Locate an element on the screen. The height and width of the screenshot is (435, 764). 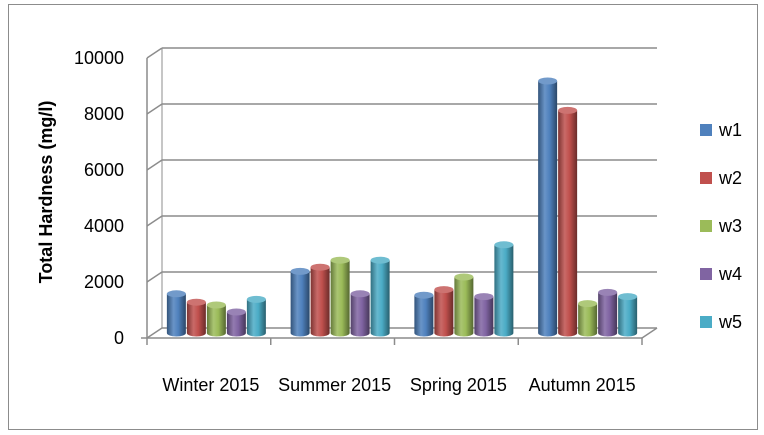
legend-item: w2 is located at coordinates (721, 178).